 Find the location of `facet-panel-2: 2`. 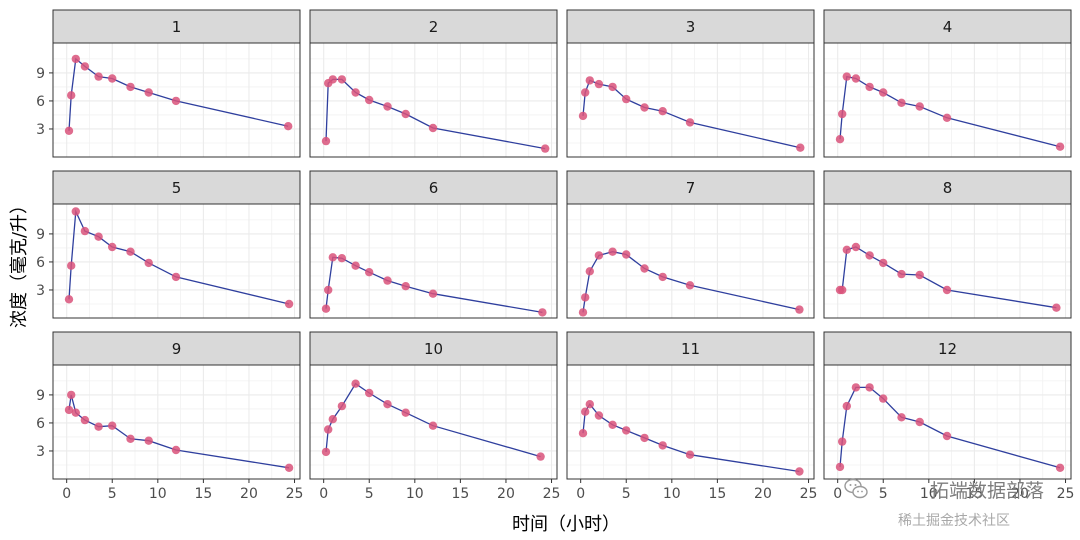

facet-panel-2: 2 is located at coordinates (433, 83).